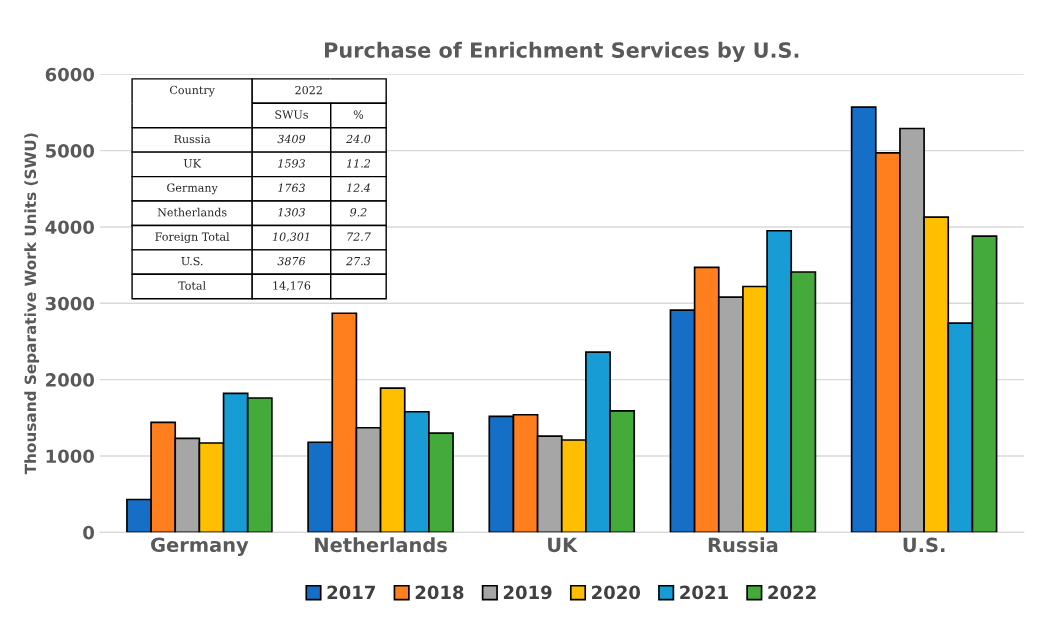 The image size is (1050, 619). Describe the element at coordinates (291, 188) in the screenshot. I see `annotation: 1763` at that location.